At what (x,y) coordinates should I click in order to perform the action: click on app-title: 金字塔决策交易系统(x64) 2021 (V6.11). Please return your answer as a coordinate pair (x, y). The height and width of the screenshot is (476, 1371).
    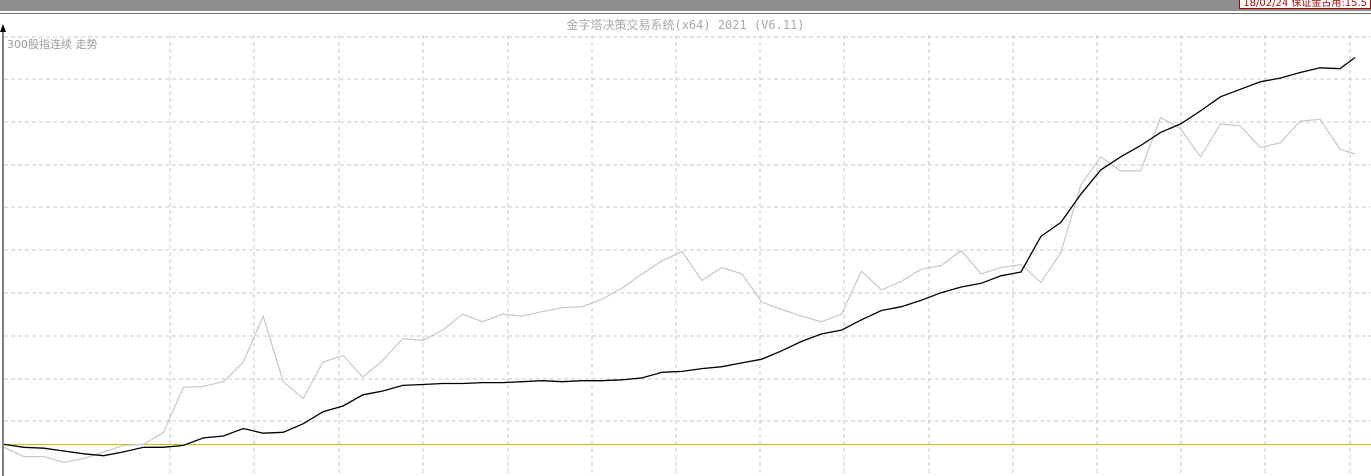
    Looking at the image, I should click on (685, 25).